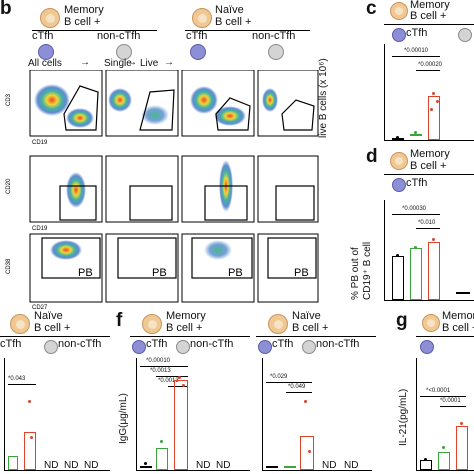 This screenshot has height=474, width=474. Describe the element at coordinates (417, 33) in the screenshot. I see `c-group: cTfh` at that location.